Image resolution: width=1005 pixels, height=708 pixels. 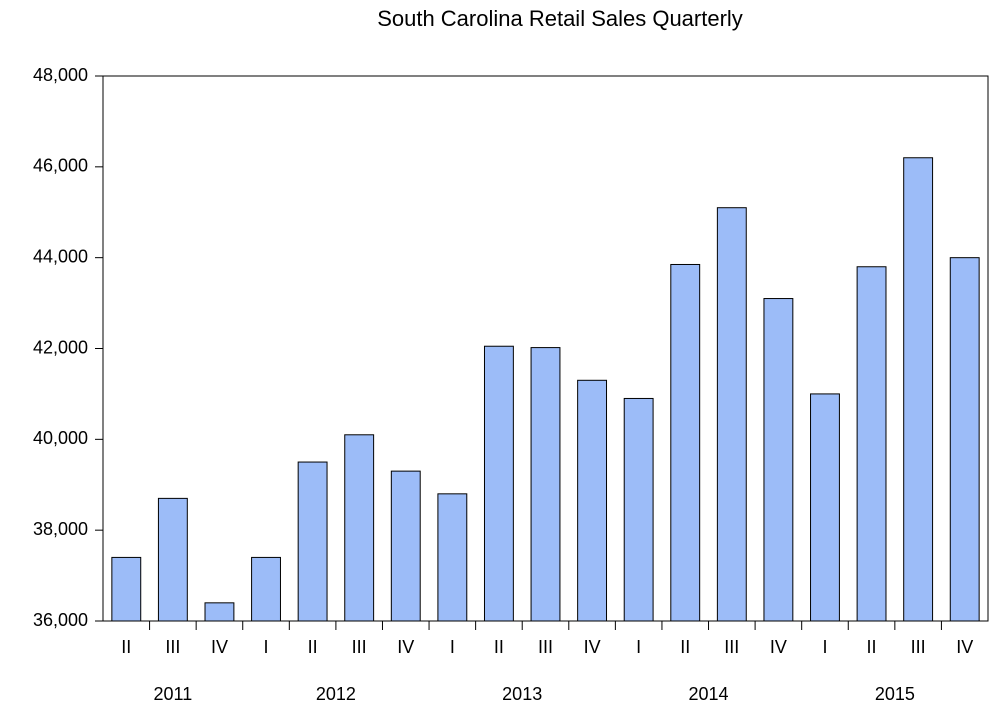 What do you see at coordinates (895, 694) in the screenshot?
I see `x-group-label: 2015` at bounding box center [895, 694].